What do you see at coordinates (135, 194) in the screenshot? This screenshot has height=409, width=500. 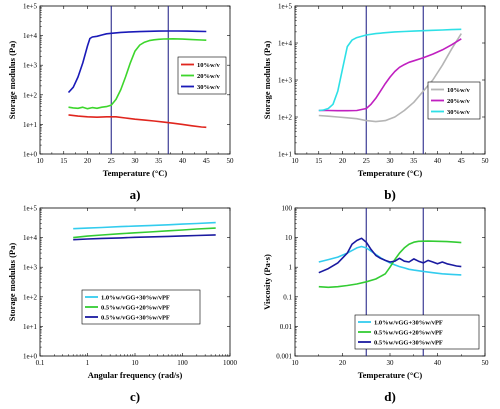 I see `panel-label: a)` at bounding box center [135, 194].